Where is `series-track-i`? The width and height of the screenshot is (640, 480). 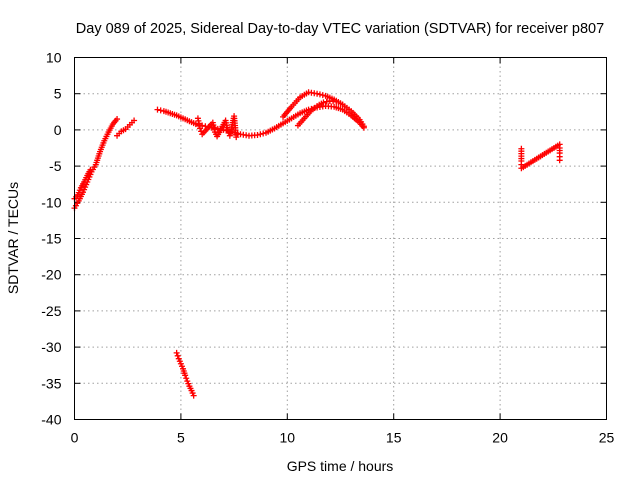
series-track-i is located at coordinates (540, 156).